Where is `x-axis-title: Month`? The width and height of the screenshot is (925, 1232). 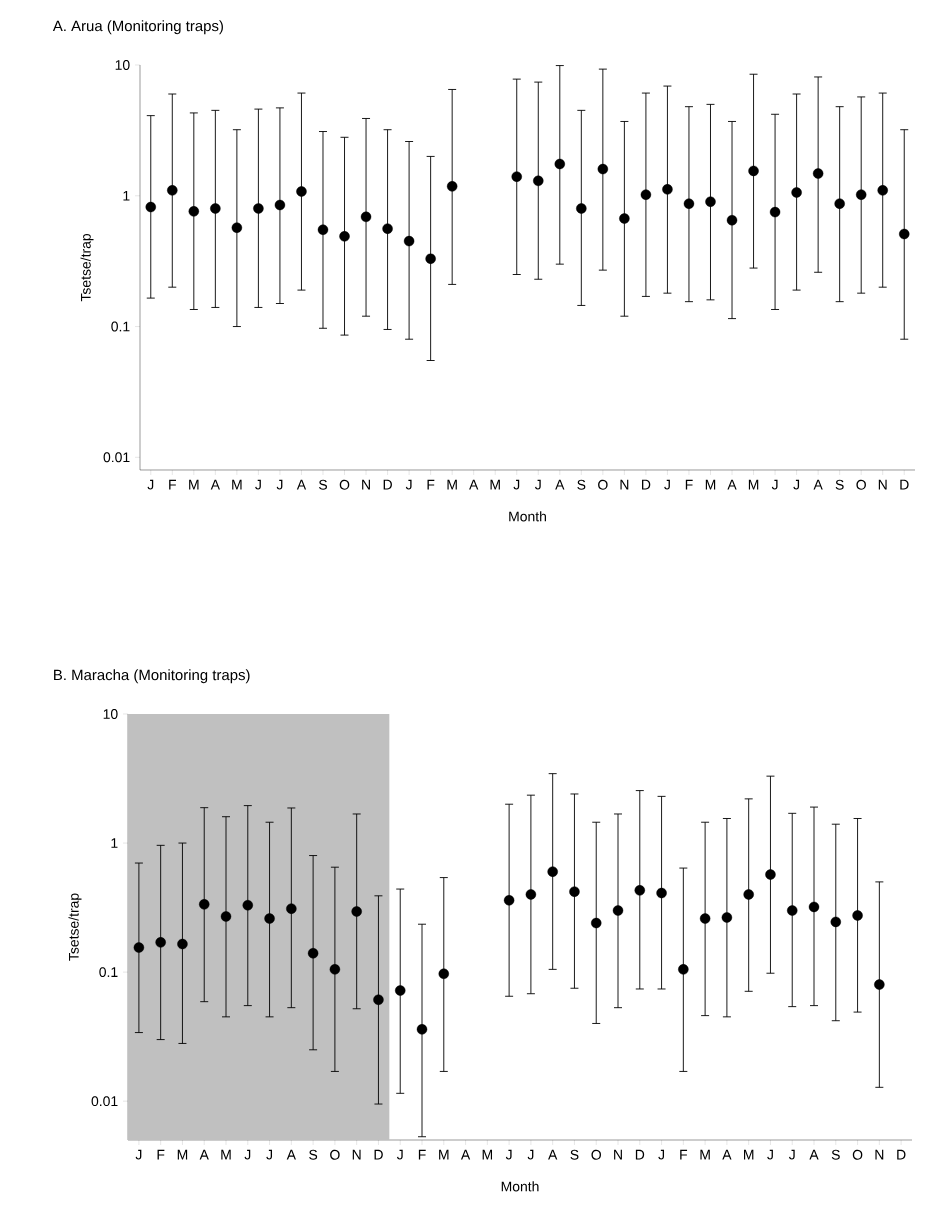
x-axis-title: Month is located at coordinates (520, 1186).